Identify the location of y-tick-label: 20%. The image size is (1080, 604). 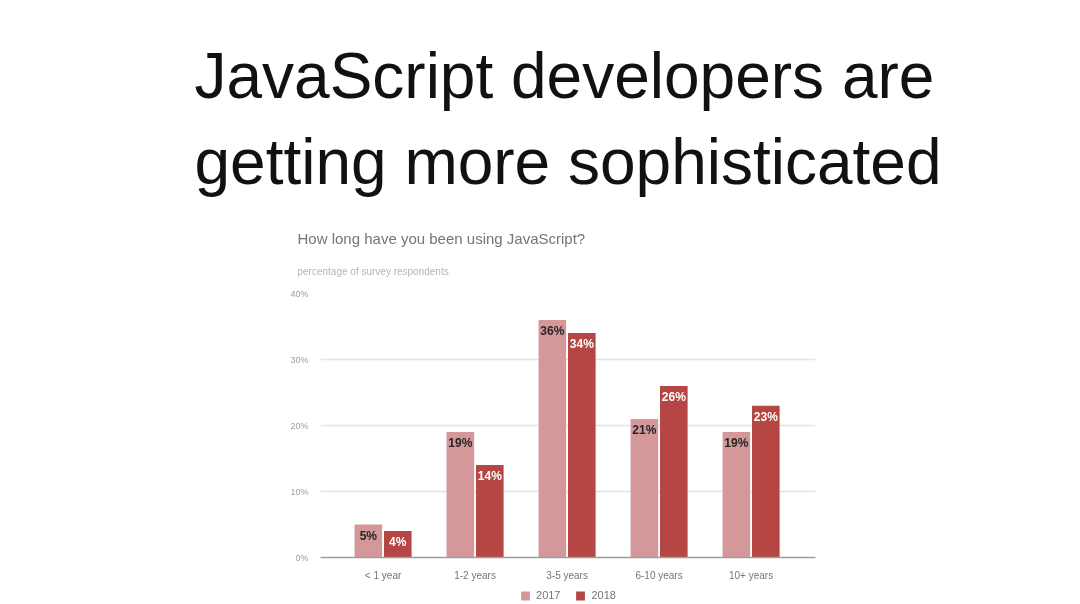
(299, 425).